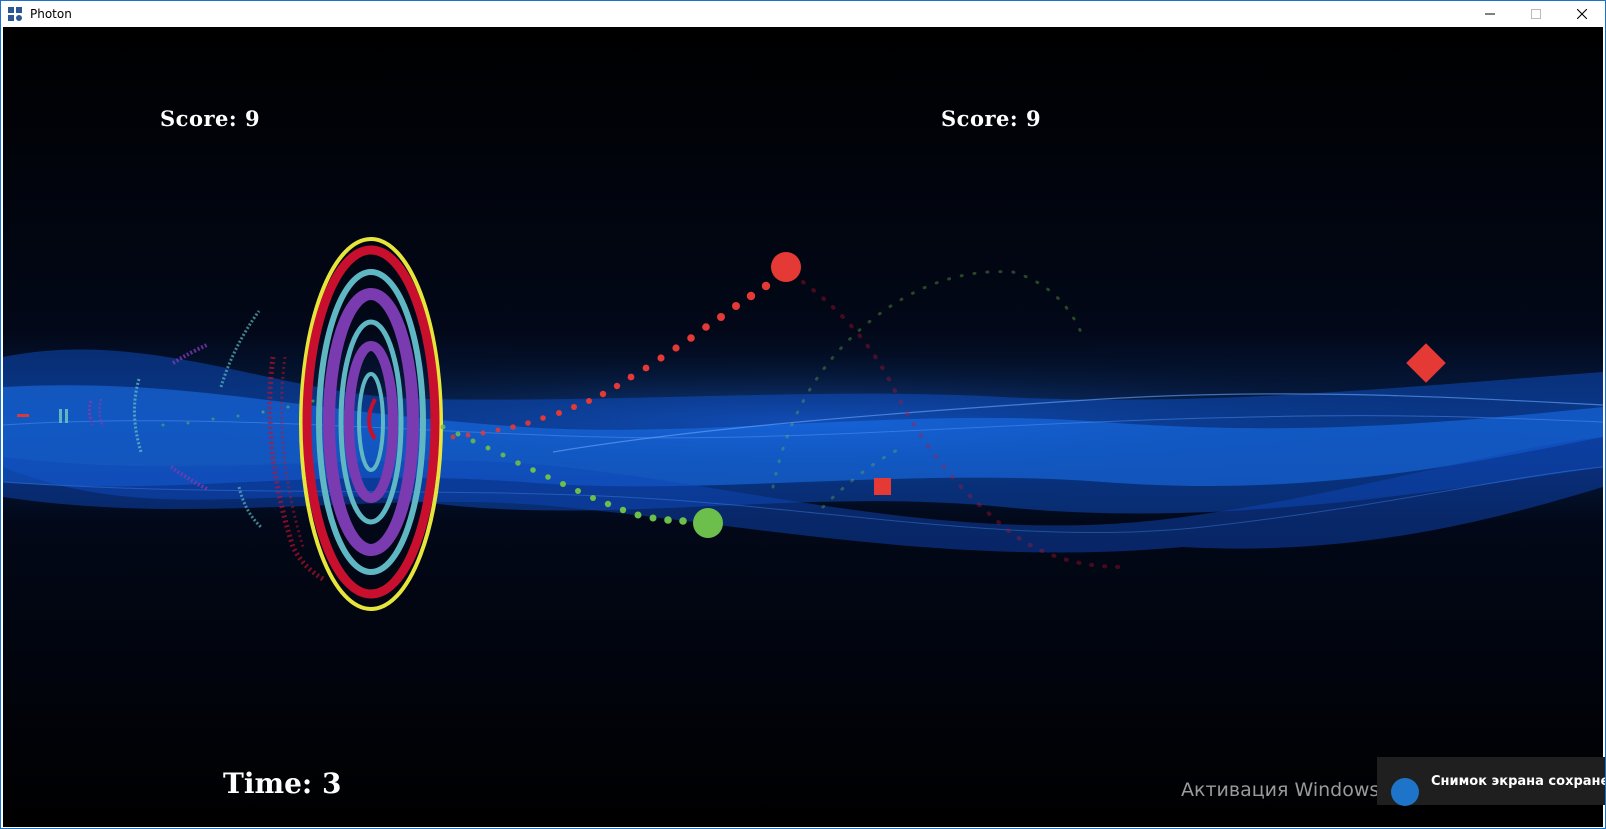  What do you see at coordinates (803, 13) in the screenshot?
I see `title-bar: Photon` at bounding box center [803, 13].